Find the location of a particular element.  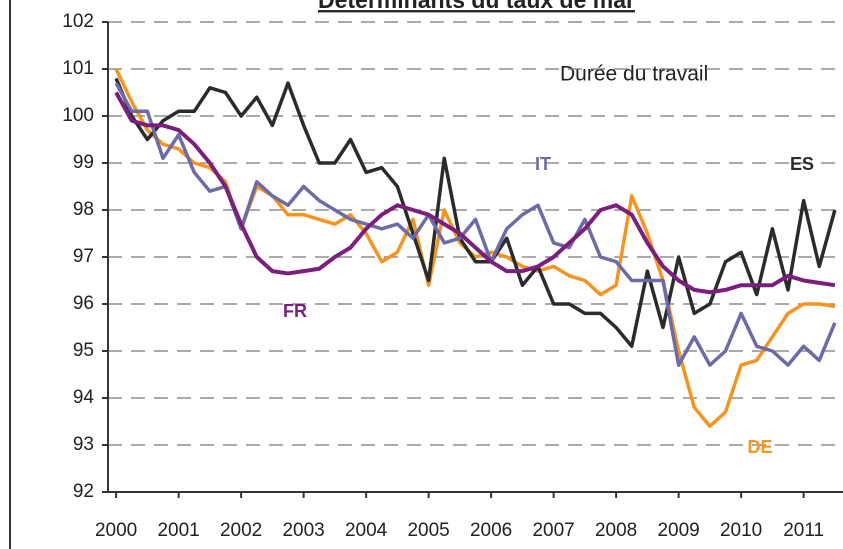

y-tick-label: 100 is located at coordinates (78, 115).